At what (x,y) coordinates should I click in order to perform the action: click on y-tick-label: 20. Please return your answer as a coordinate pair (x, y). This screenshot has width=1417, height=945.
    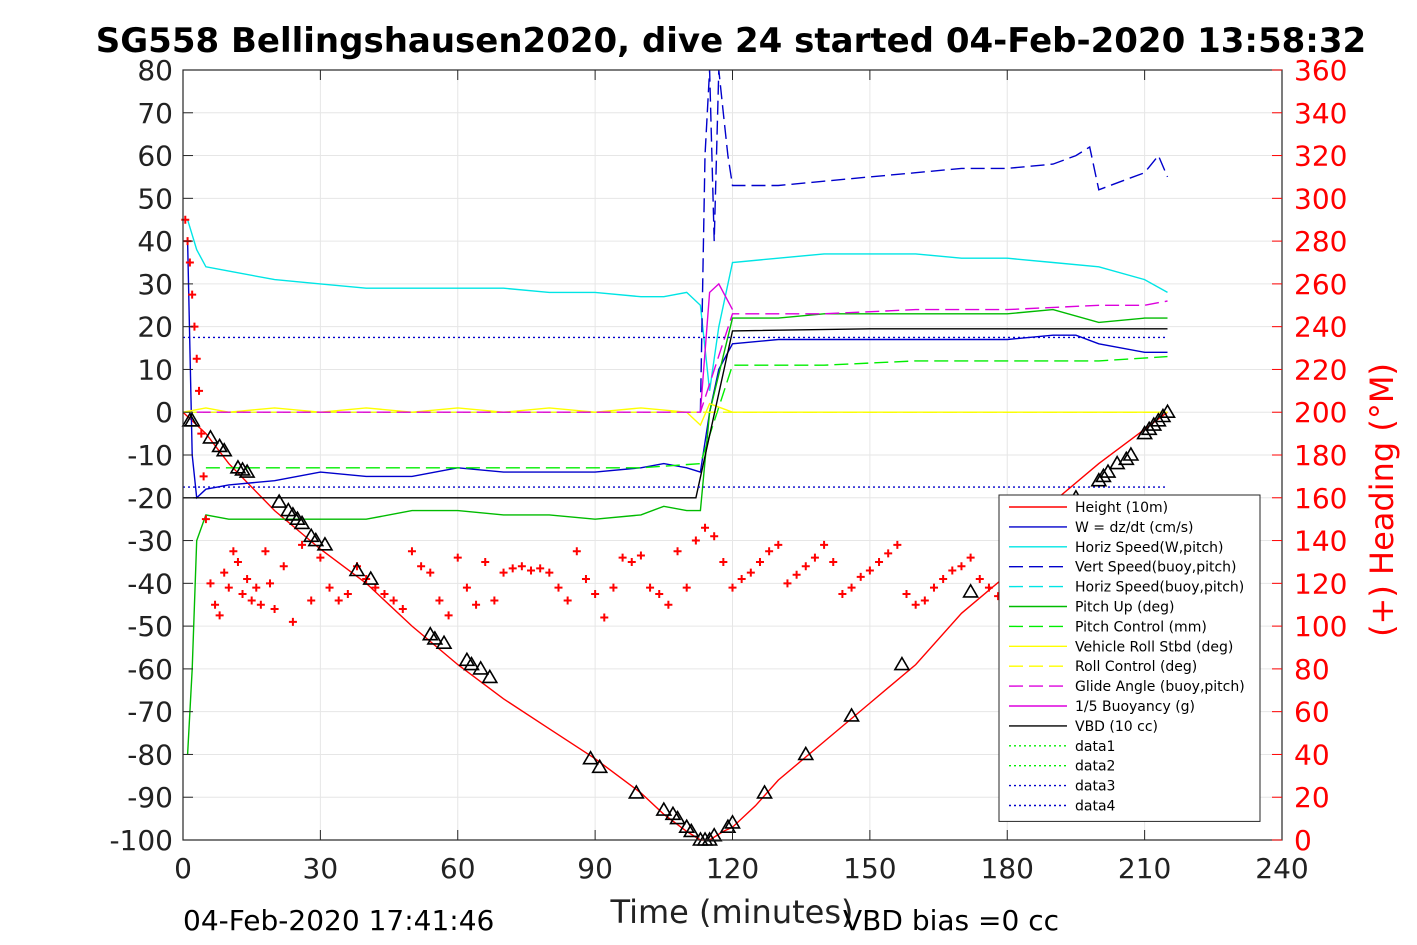
    Looking at the image, I should click on (155, 327).